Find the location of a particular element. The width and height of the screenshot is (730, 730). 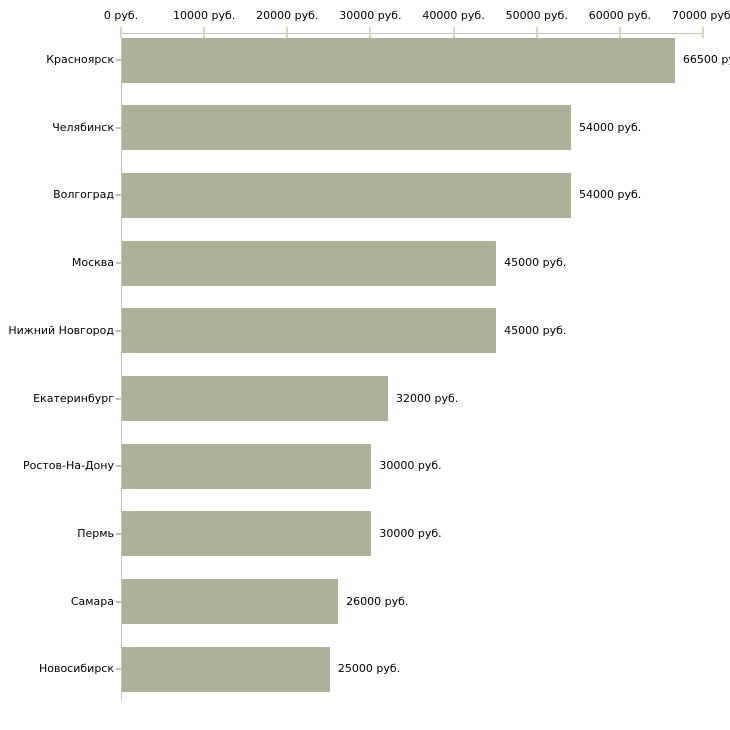

category-label: Ростов-На-Дону is located at coordinates (68, 466).